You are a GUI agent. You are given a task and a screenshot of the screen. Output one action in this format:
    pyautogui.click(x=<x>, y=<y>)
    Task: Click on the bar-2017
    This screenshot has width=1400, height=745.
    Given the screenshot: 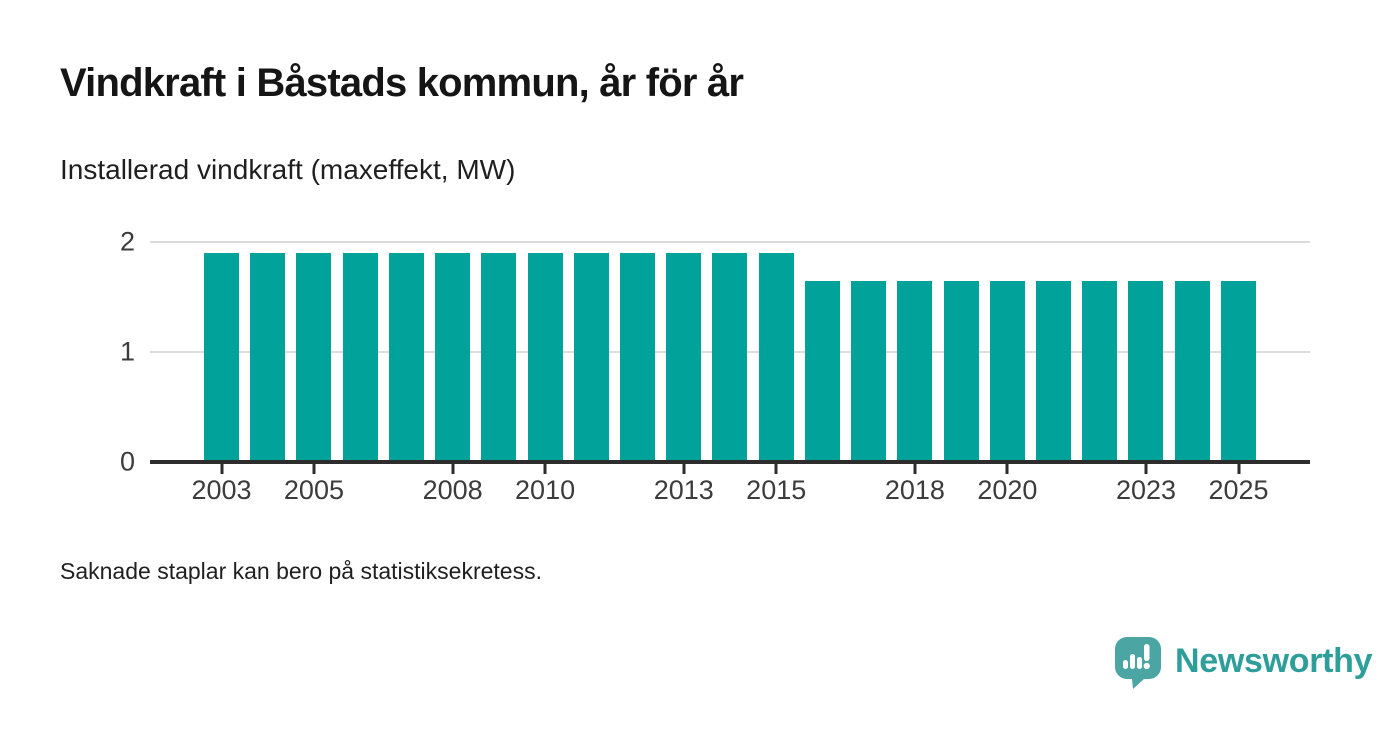 What is the action you would take?
    pyautogui.click(x=869, y=371)
    